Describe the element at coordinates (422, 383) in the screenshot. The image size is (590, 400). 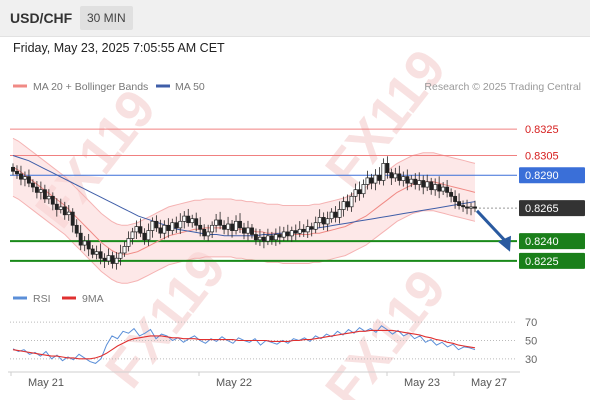
I see `x-tick-label: May 23` at that location.